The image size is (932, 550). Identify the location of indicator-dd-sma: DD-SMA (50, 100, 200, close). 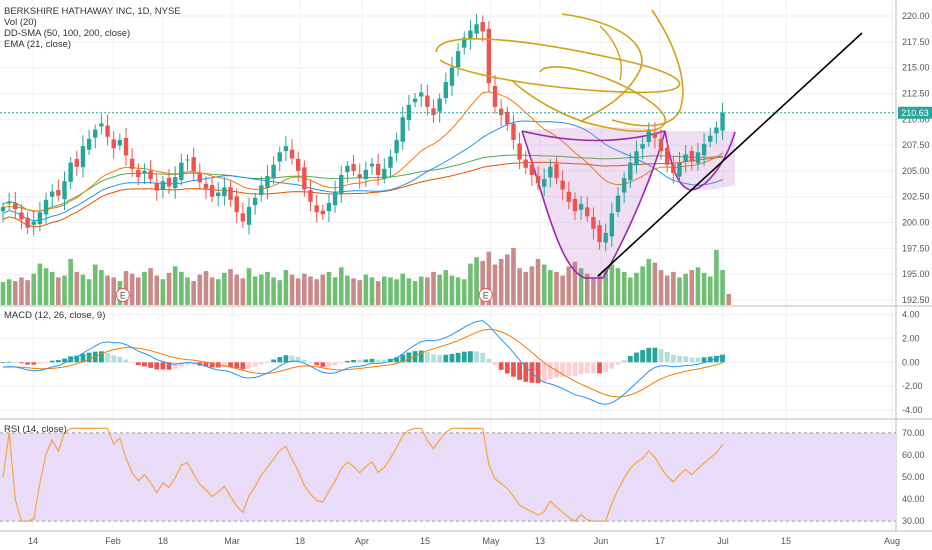
(67, 33).